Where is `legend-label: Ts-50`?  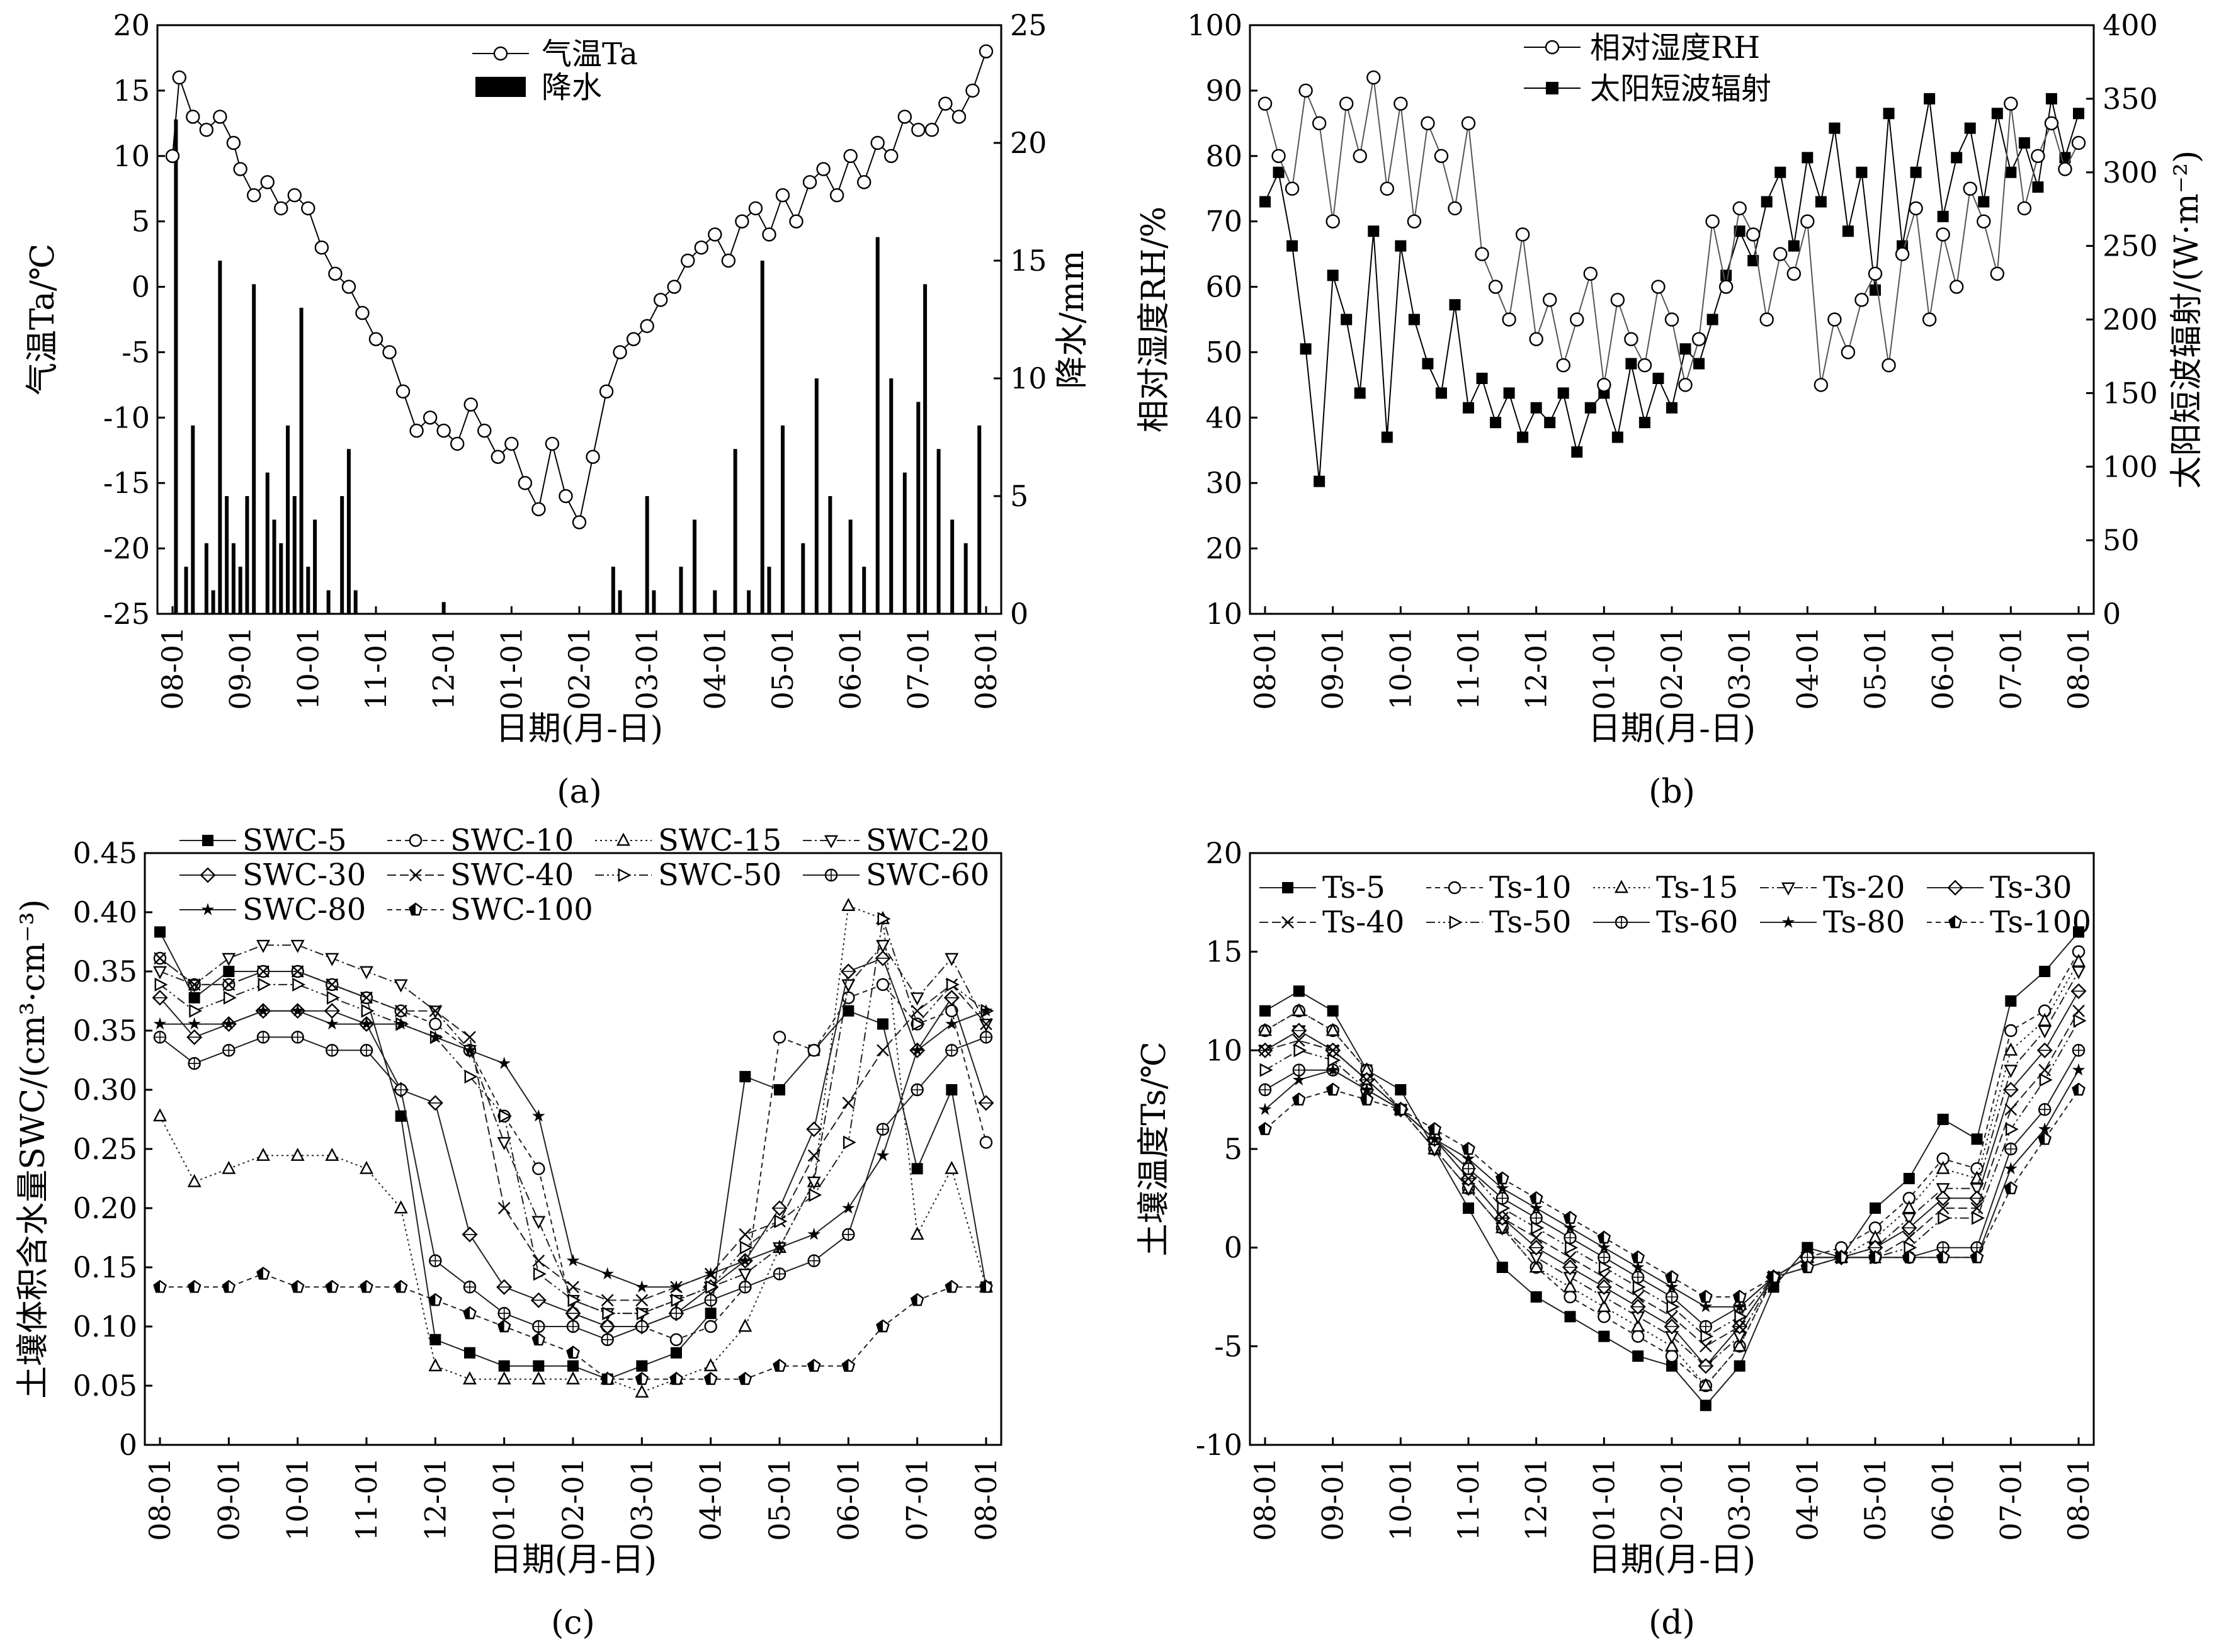
legend-label: Ts-50 is located at coordinates (1530, 922).